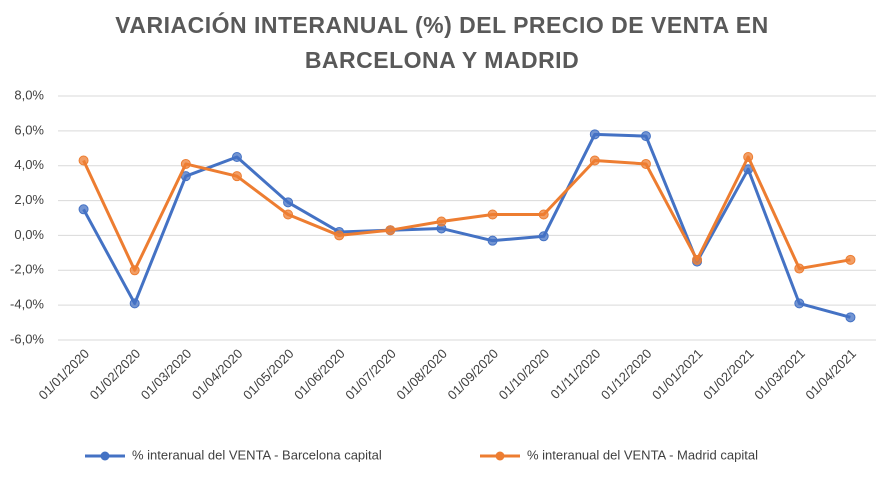  I want to click on x-tick-label: 01/07/2020, so click(370, 374).